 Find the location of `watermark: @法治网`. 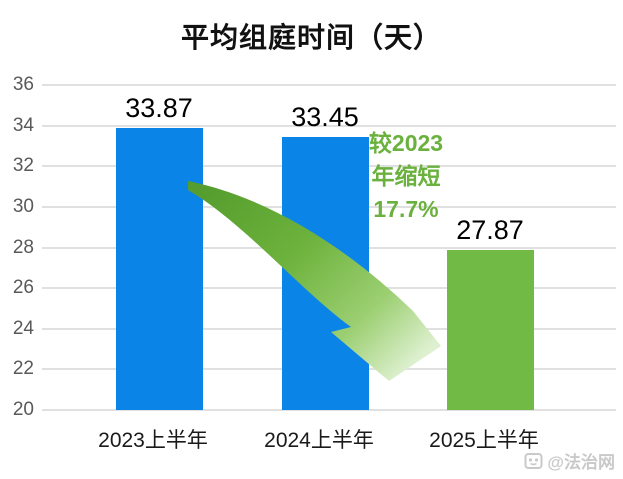

watermark: @法治网 is located at coordinates (569, 460).